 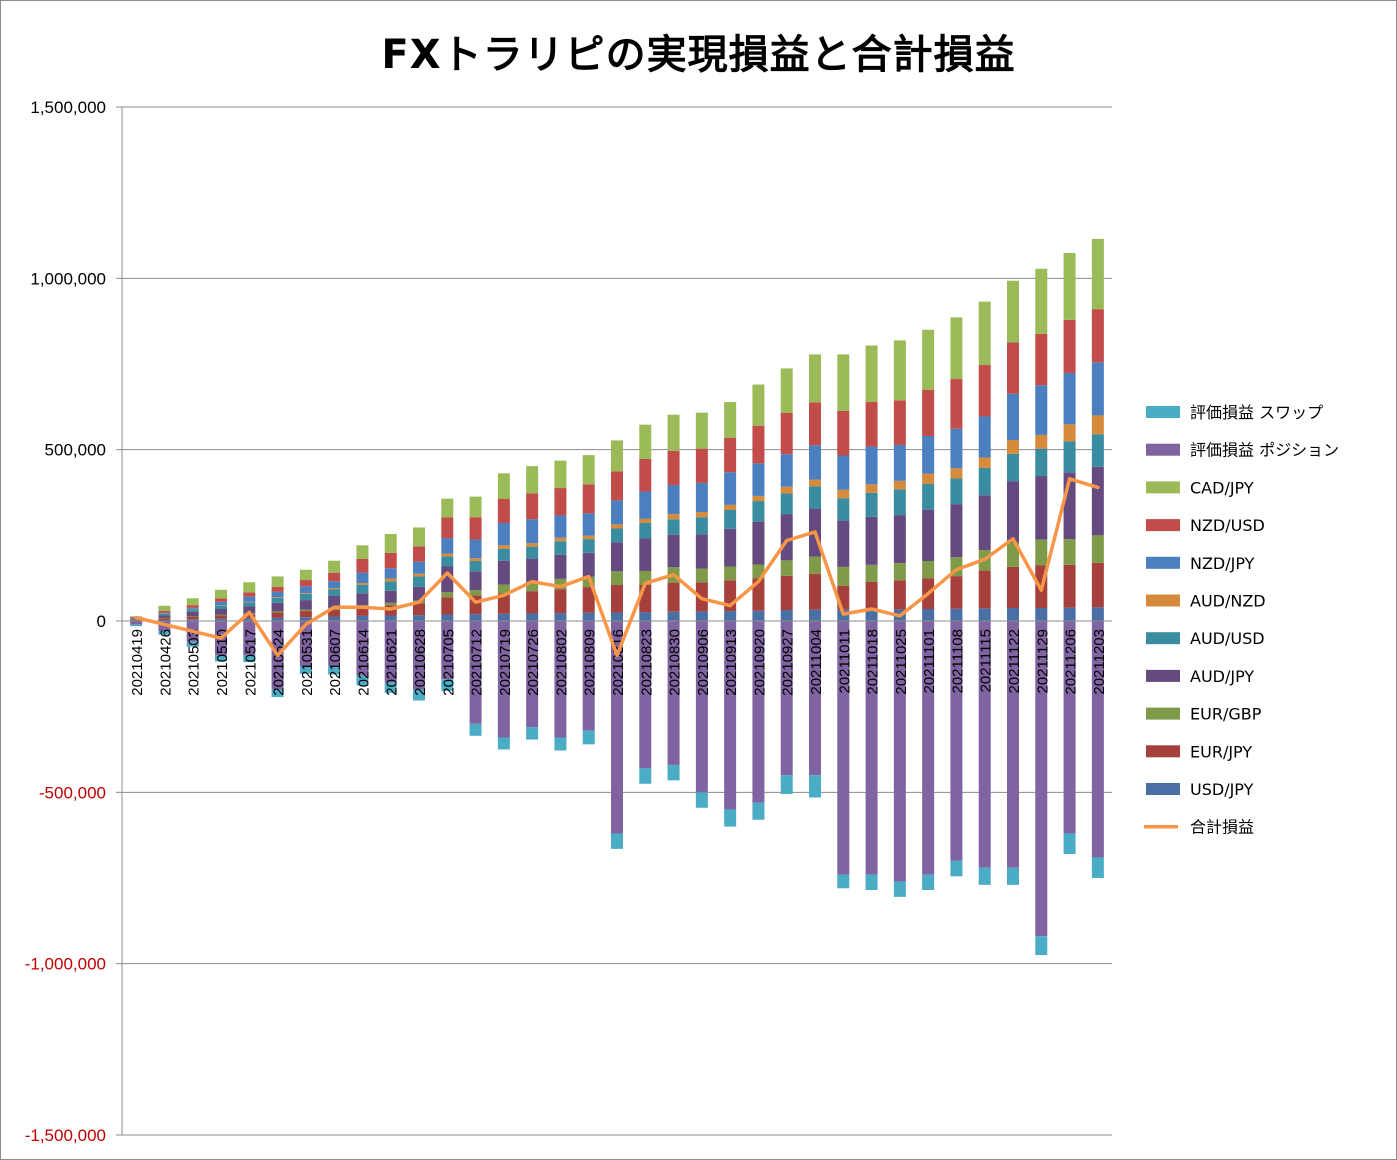 I want to click on legend-item: USD/JPY, so click(x=1200, y=789).